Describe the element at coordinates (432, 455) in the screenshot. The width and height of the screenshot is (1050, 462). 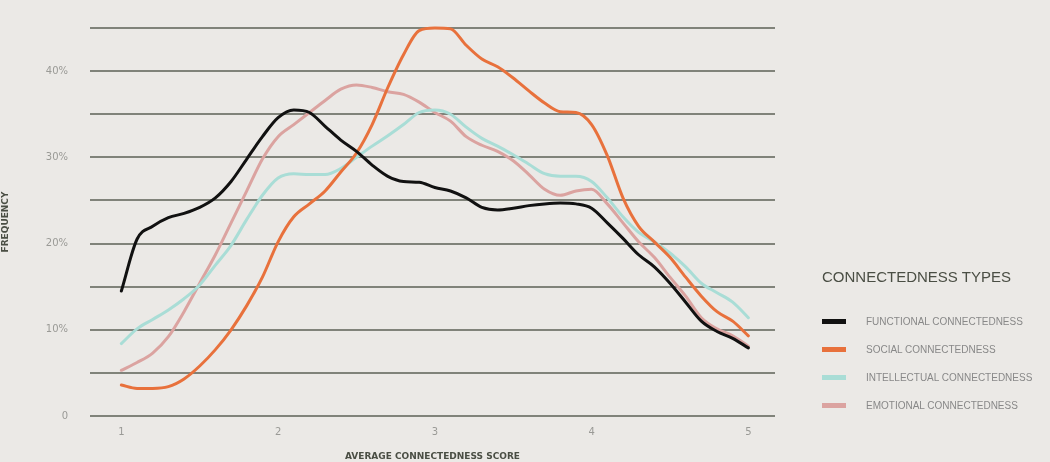
I see `x-axis-title: AVERAGE CONNECTEDNESS SCORE` at that location.